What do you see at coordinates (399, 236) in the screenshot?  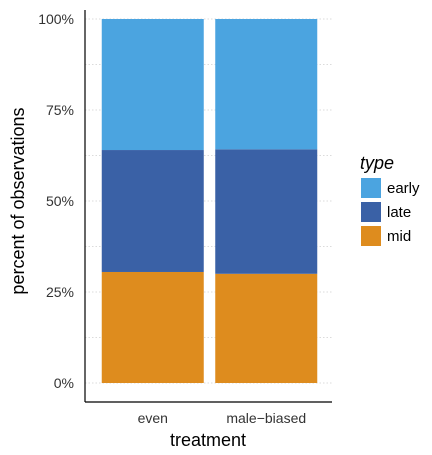 I see `legend-label-mid: mid` at bounding box center [399, 236].